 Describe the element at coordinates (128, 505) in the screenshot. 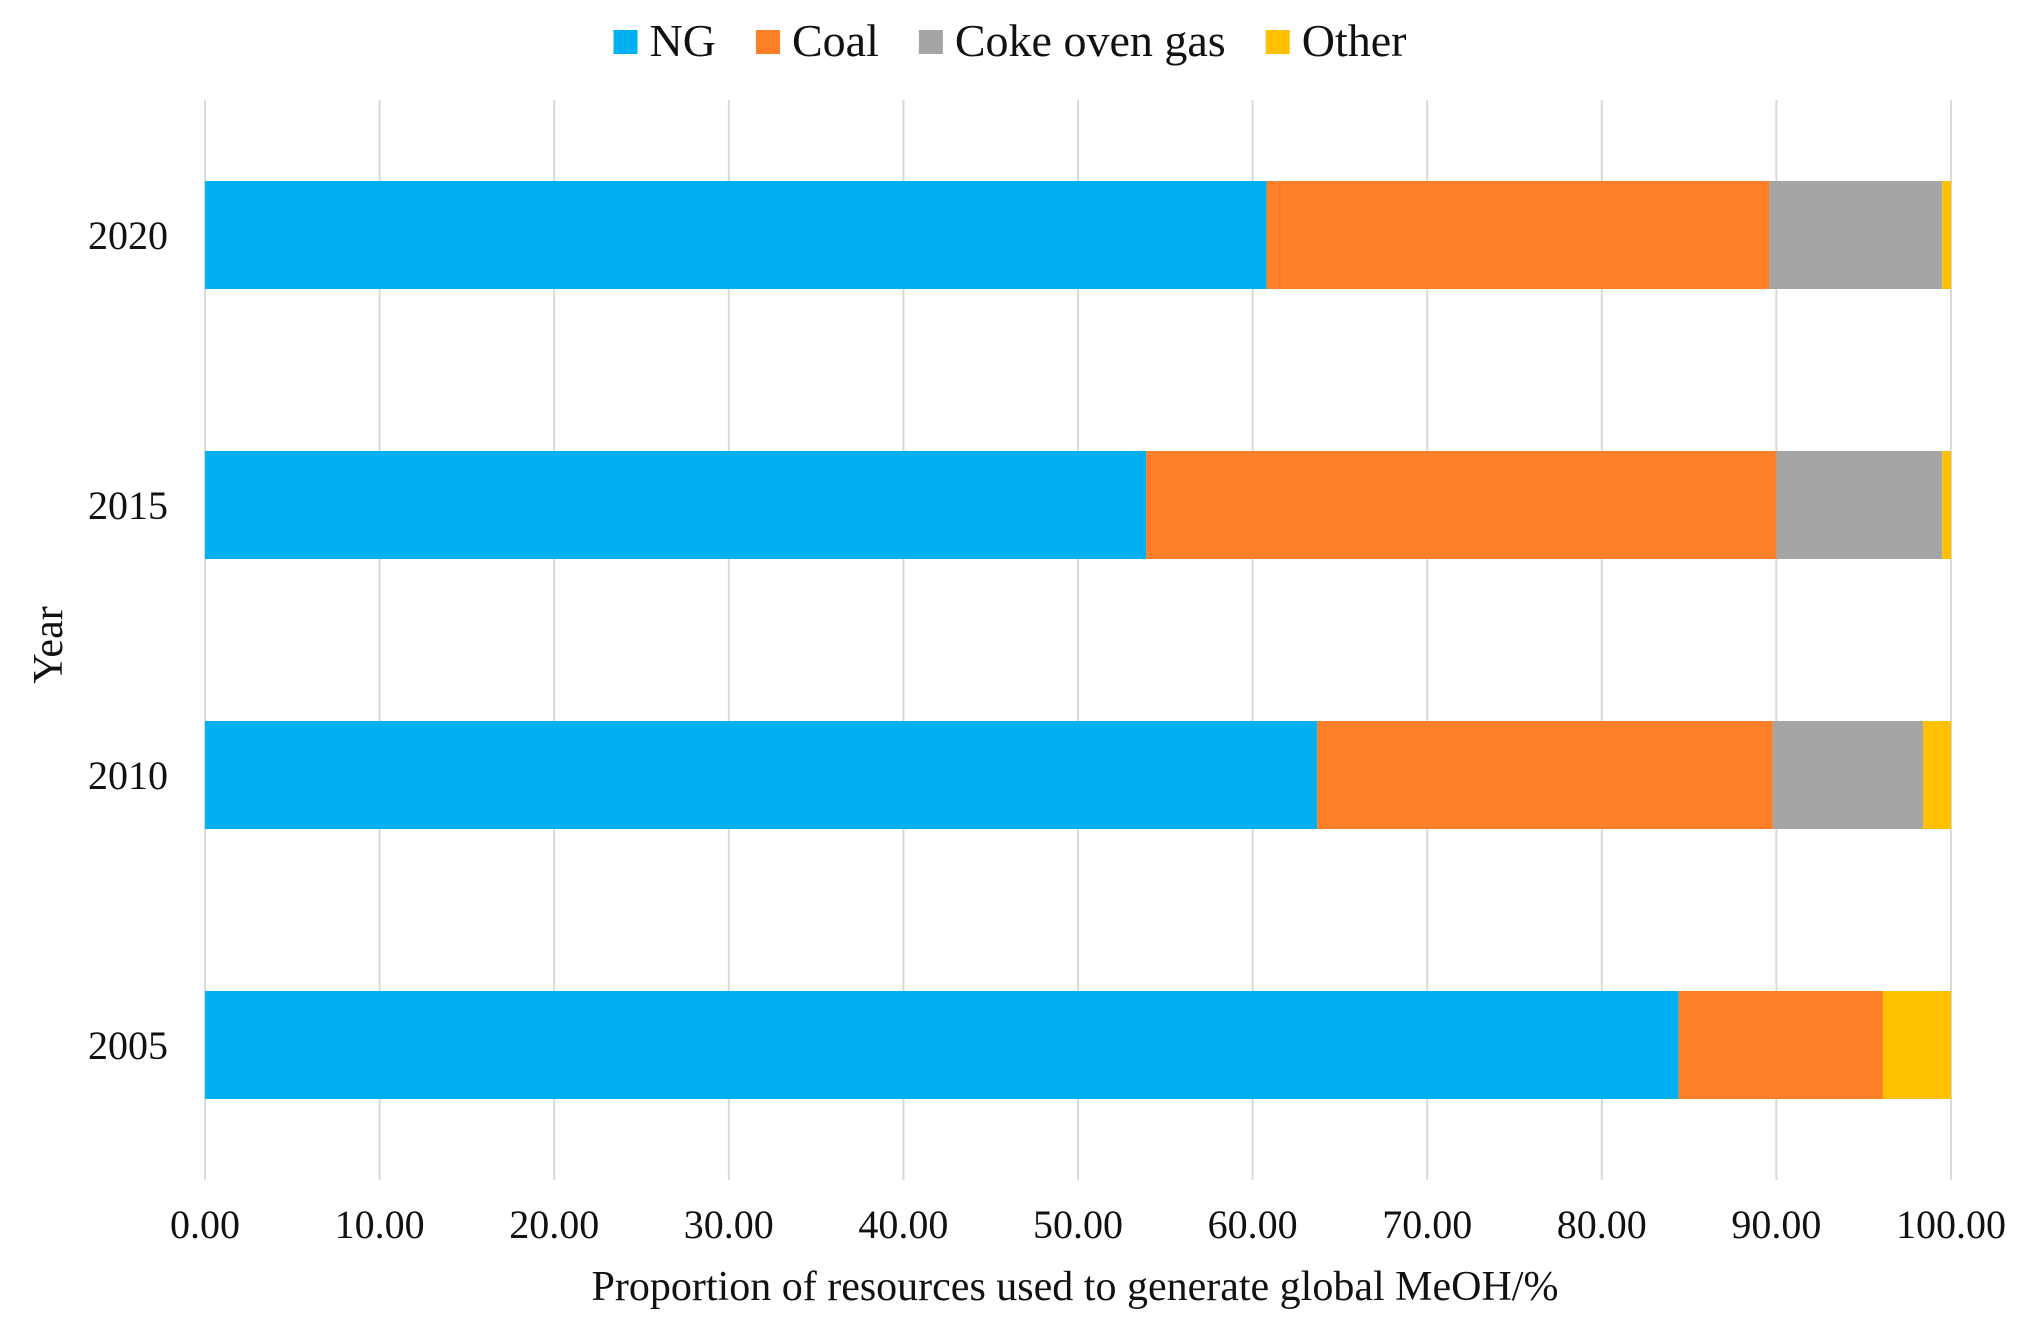

I see `y-tick-label: 2015` at that location.